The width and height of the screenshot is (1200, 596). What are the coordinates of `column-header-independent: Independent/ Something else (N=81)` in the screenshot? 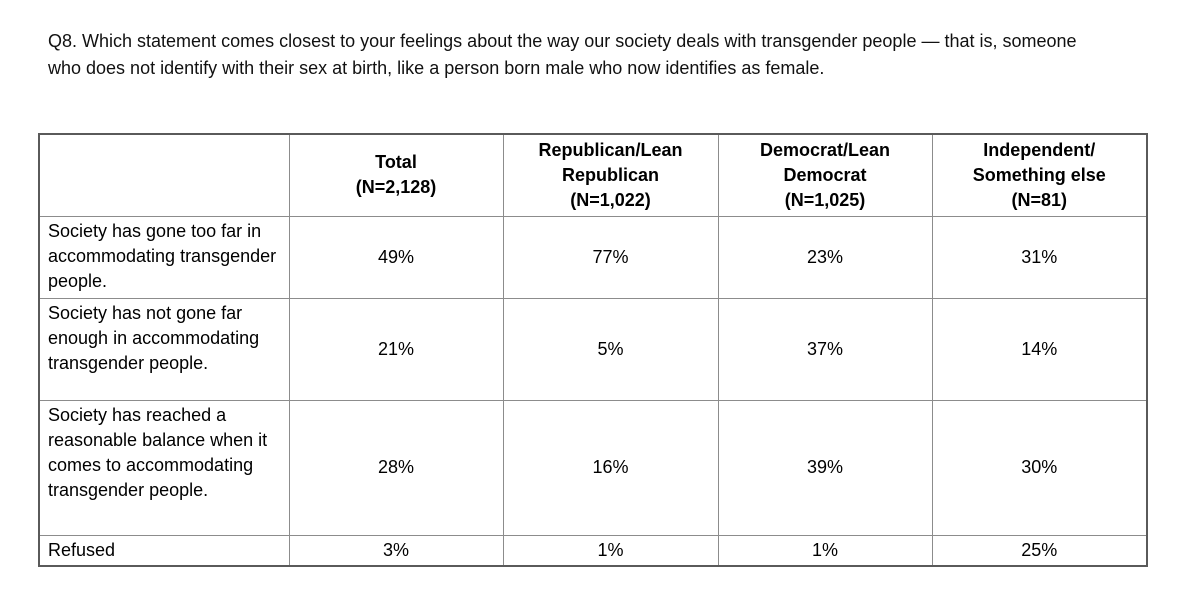 It's located at (1039, 175).